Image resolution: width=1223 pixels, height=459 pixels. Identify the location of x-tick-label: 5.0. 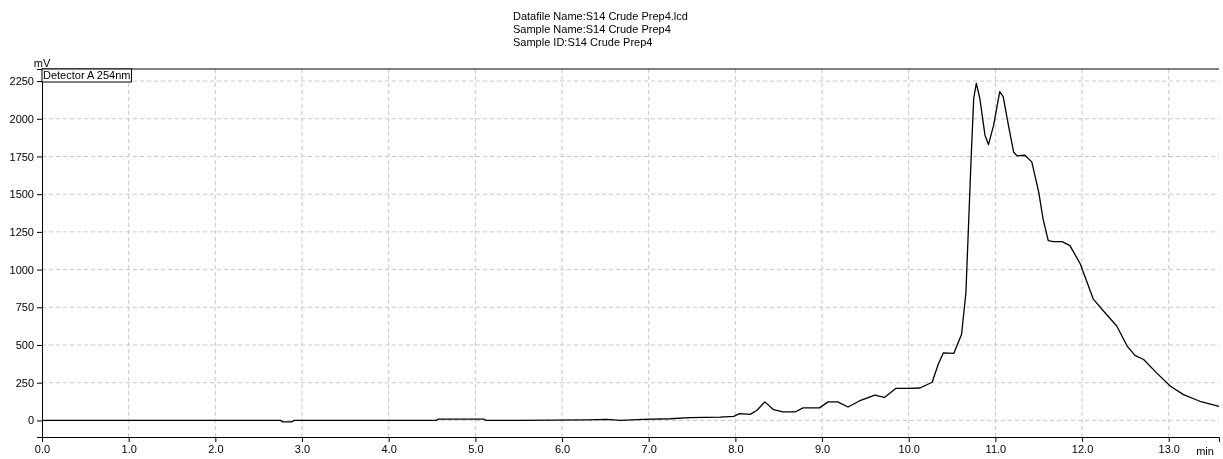
(476, 448).